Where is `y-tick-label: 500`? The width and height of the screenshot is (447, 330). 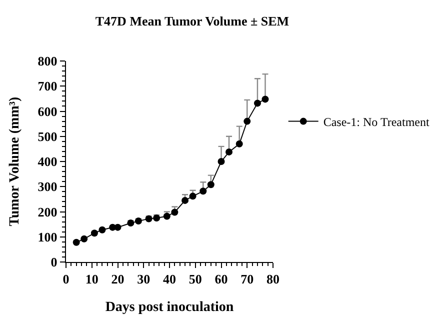
y-tick-label: 500 is located at coordinates (48, 136).